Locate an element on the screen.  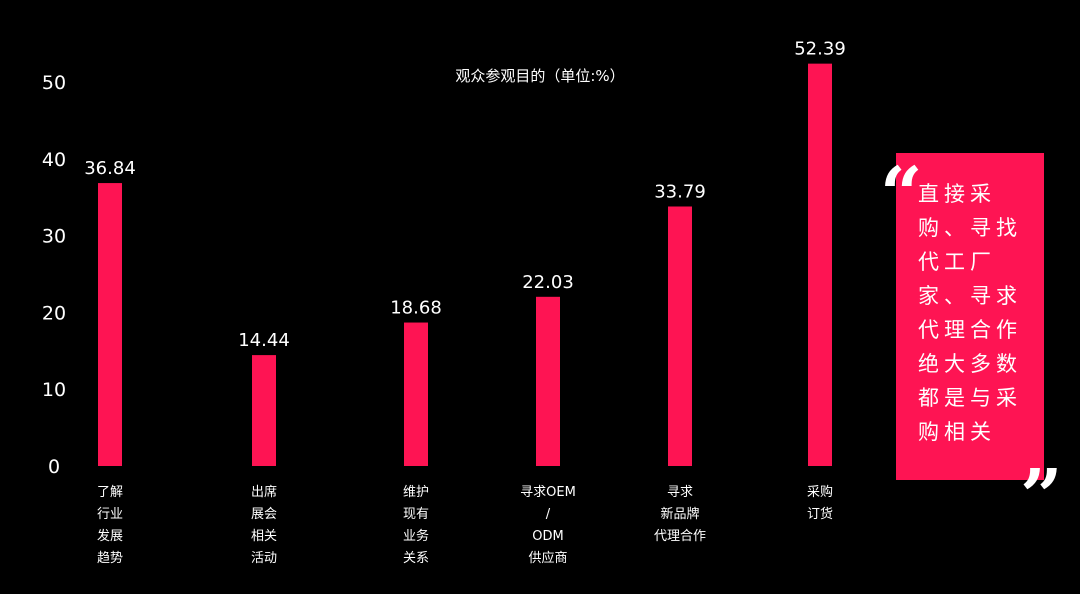
y-tick-label: 40 is located at coordinates (54, 160).